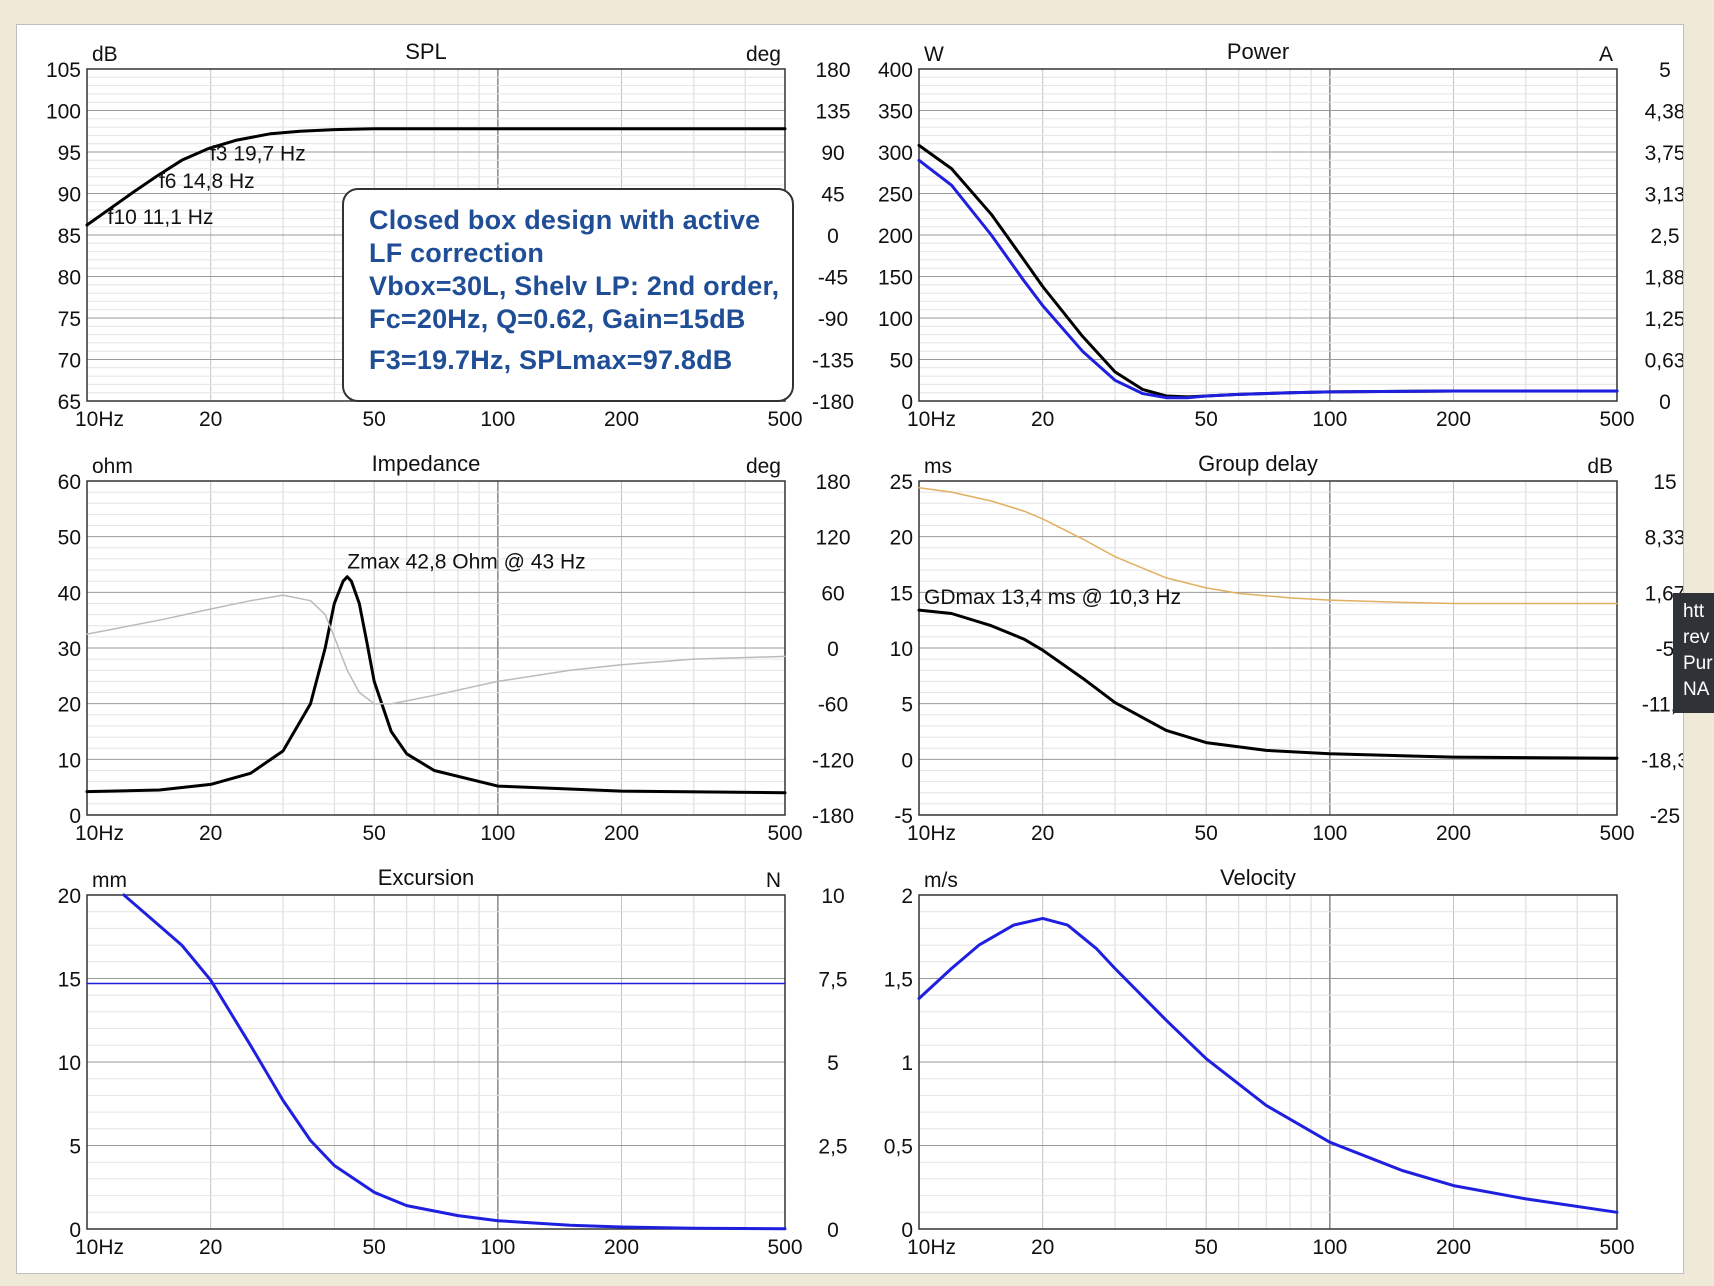 The width and height of the screenshot is (1714, 1286). What do you see at coordinates (1665, 816) in the screenshot?
I see `y2-tick-label: -25` at bounding box center [1665, 816].